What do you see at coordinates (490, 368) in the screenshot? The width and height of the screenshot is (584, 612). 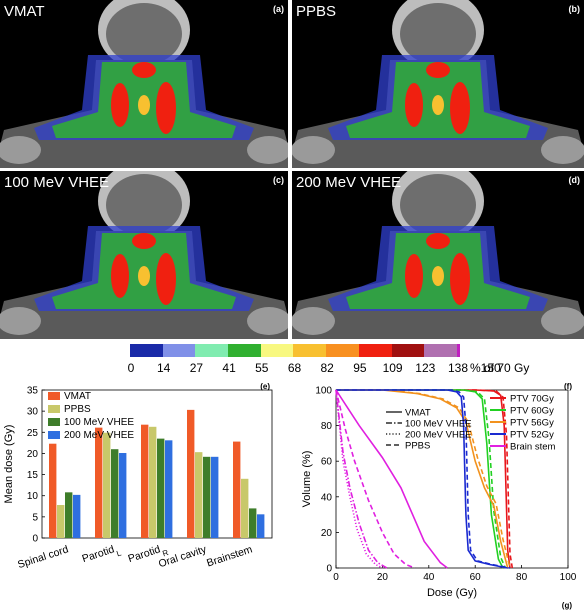 I see `colorbar-tick-label: 150` at bounding box center [490, 368].